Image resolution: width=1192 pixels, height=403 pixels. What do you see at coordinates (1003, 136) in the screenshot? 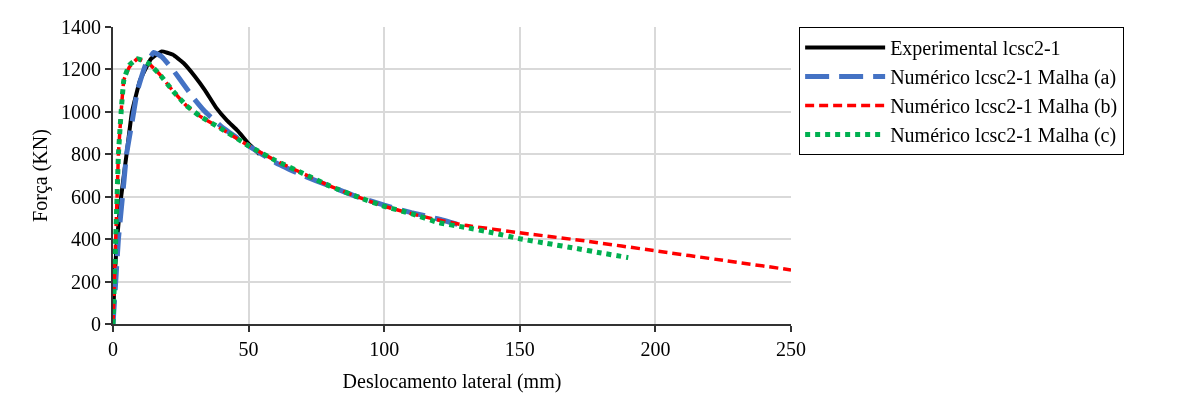
I see `legend-label: Numérico lcsc2-1 Malha (c)` at bounding box center [1003, 136].